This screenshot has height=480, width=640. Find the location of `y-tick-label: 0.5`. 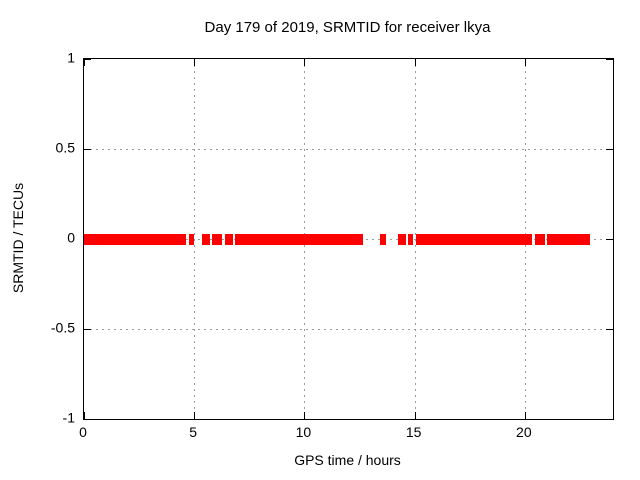

y-tick-label: 0.5 is located at coordinates (65, 147).